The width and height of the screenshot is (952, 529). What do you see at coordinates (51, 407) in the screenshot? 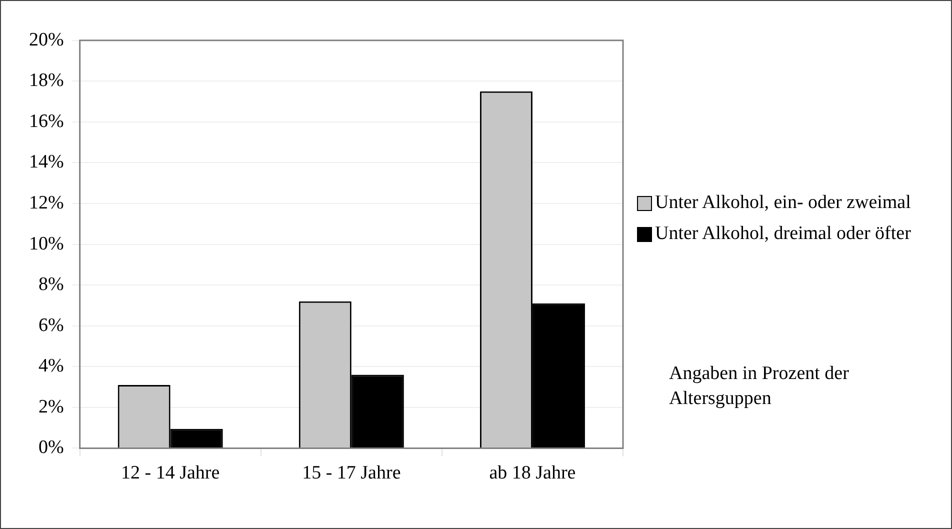
I see `y-tick-label: 2%` at bounding box center [51, 407].